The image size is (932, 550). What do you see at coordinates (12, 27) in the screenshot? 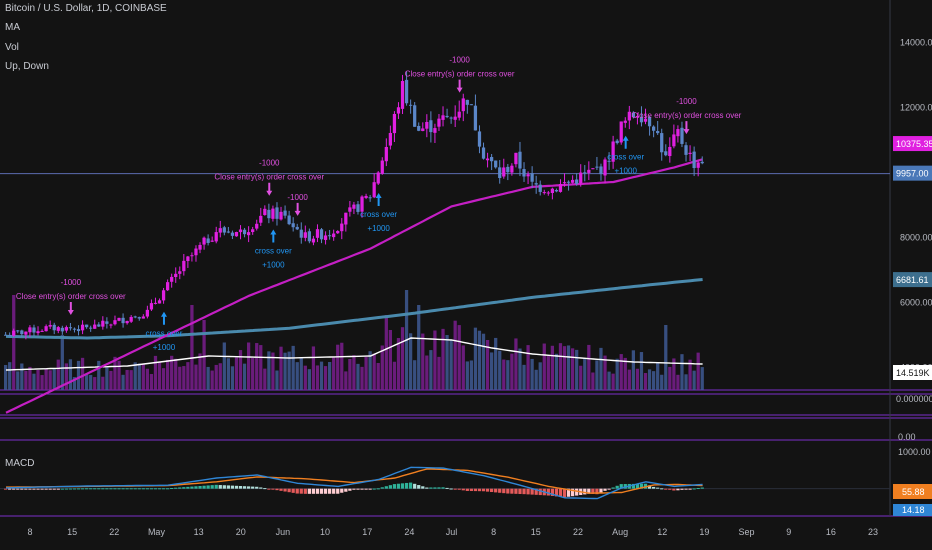
I see `study-legend-ma: MA` at bounding box center [12, 27].